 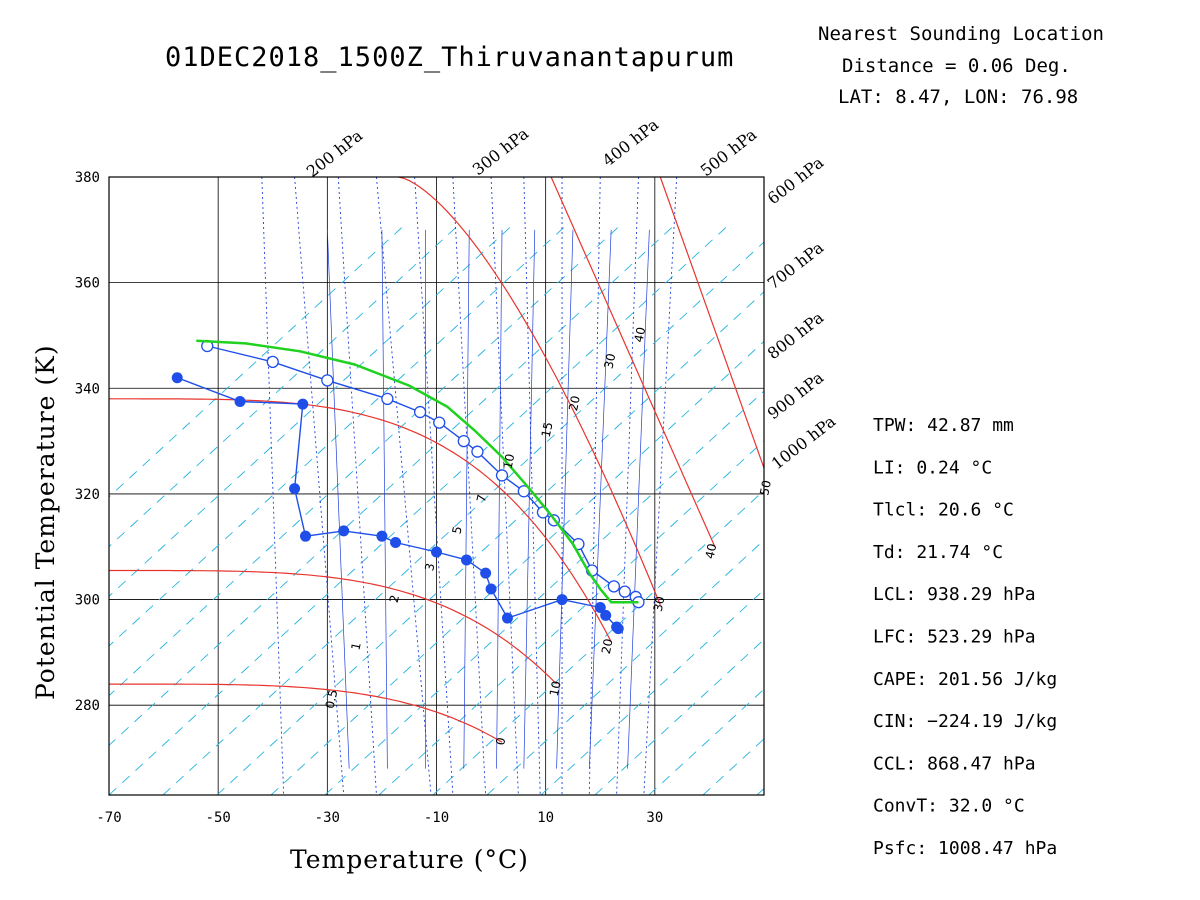 I want to click on parcel-line, so click(x=417, y=471).